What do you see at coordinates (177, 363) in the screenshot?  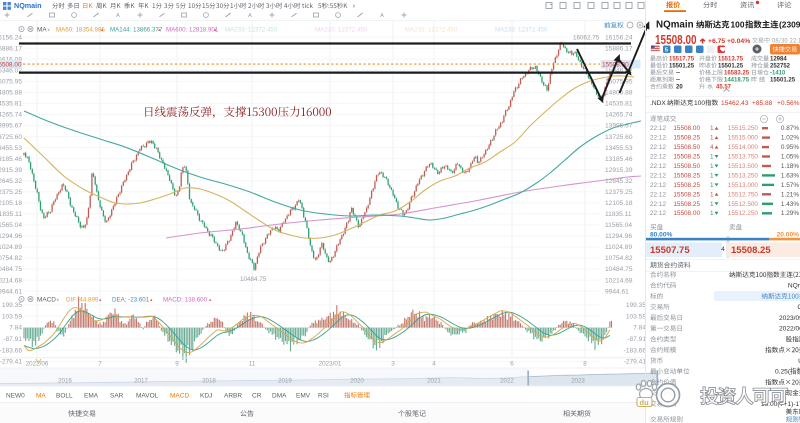 I see `svg-text: 9` at bounding box center [177, 363].